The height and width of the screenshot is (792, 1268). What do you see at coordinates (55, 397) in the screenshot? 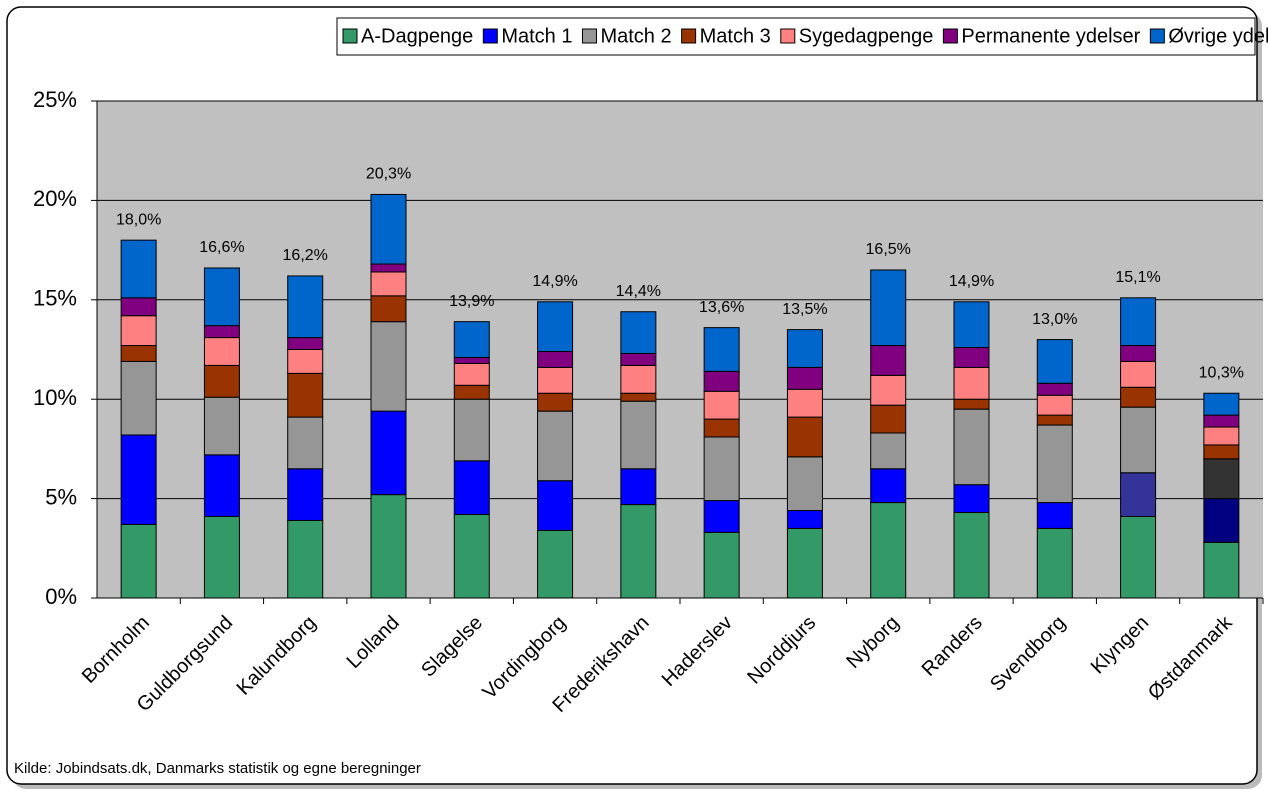
I see `y-tick-label: 10%` at bounding box center [55, 397].